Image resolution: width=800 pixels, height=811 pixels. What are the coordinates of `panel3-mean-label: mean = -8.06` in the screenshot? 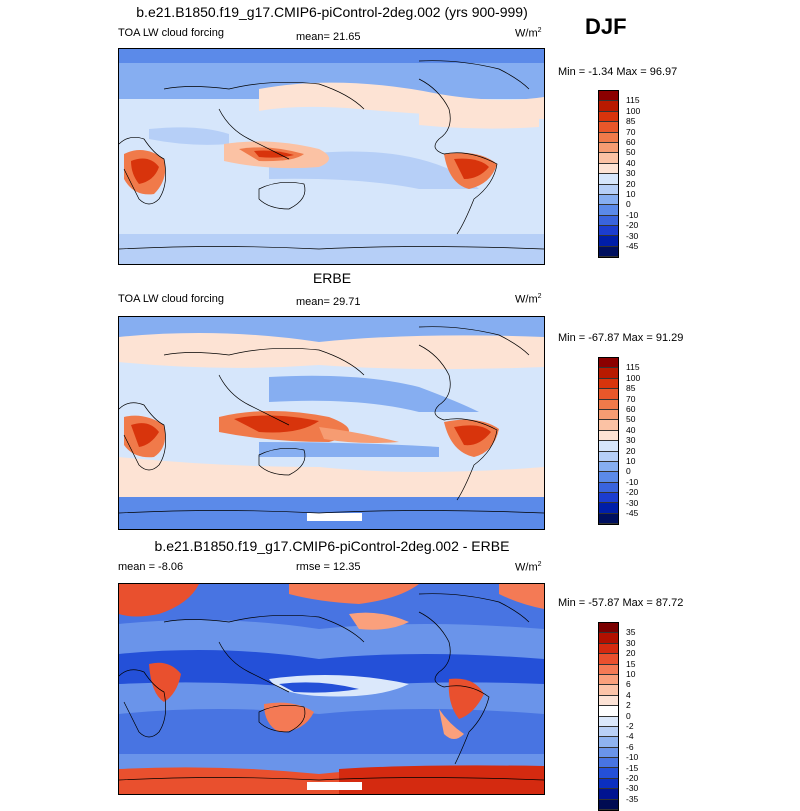 It's located at (151, 567).